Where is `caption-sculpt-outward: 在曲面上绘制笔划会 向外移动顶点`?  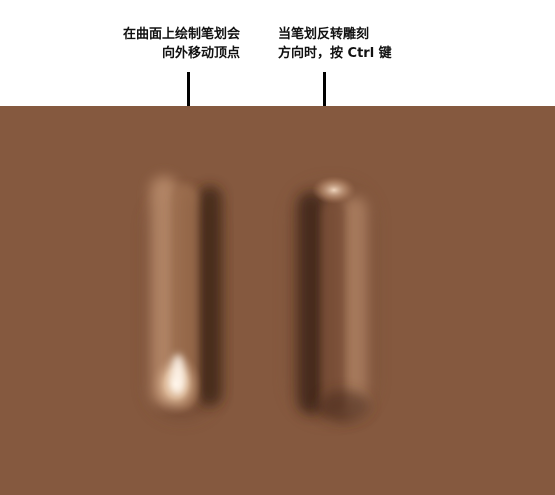 caption-sculpt-outward: 在曲面上绘制笔划会 向外移动顶点 is located at coordinates (181, 44).